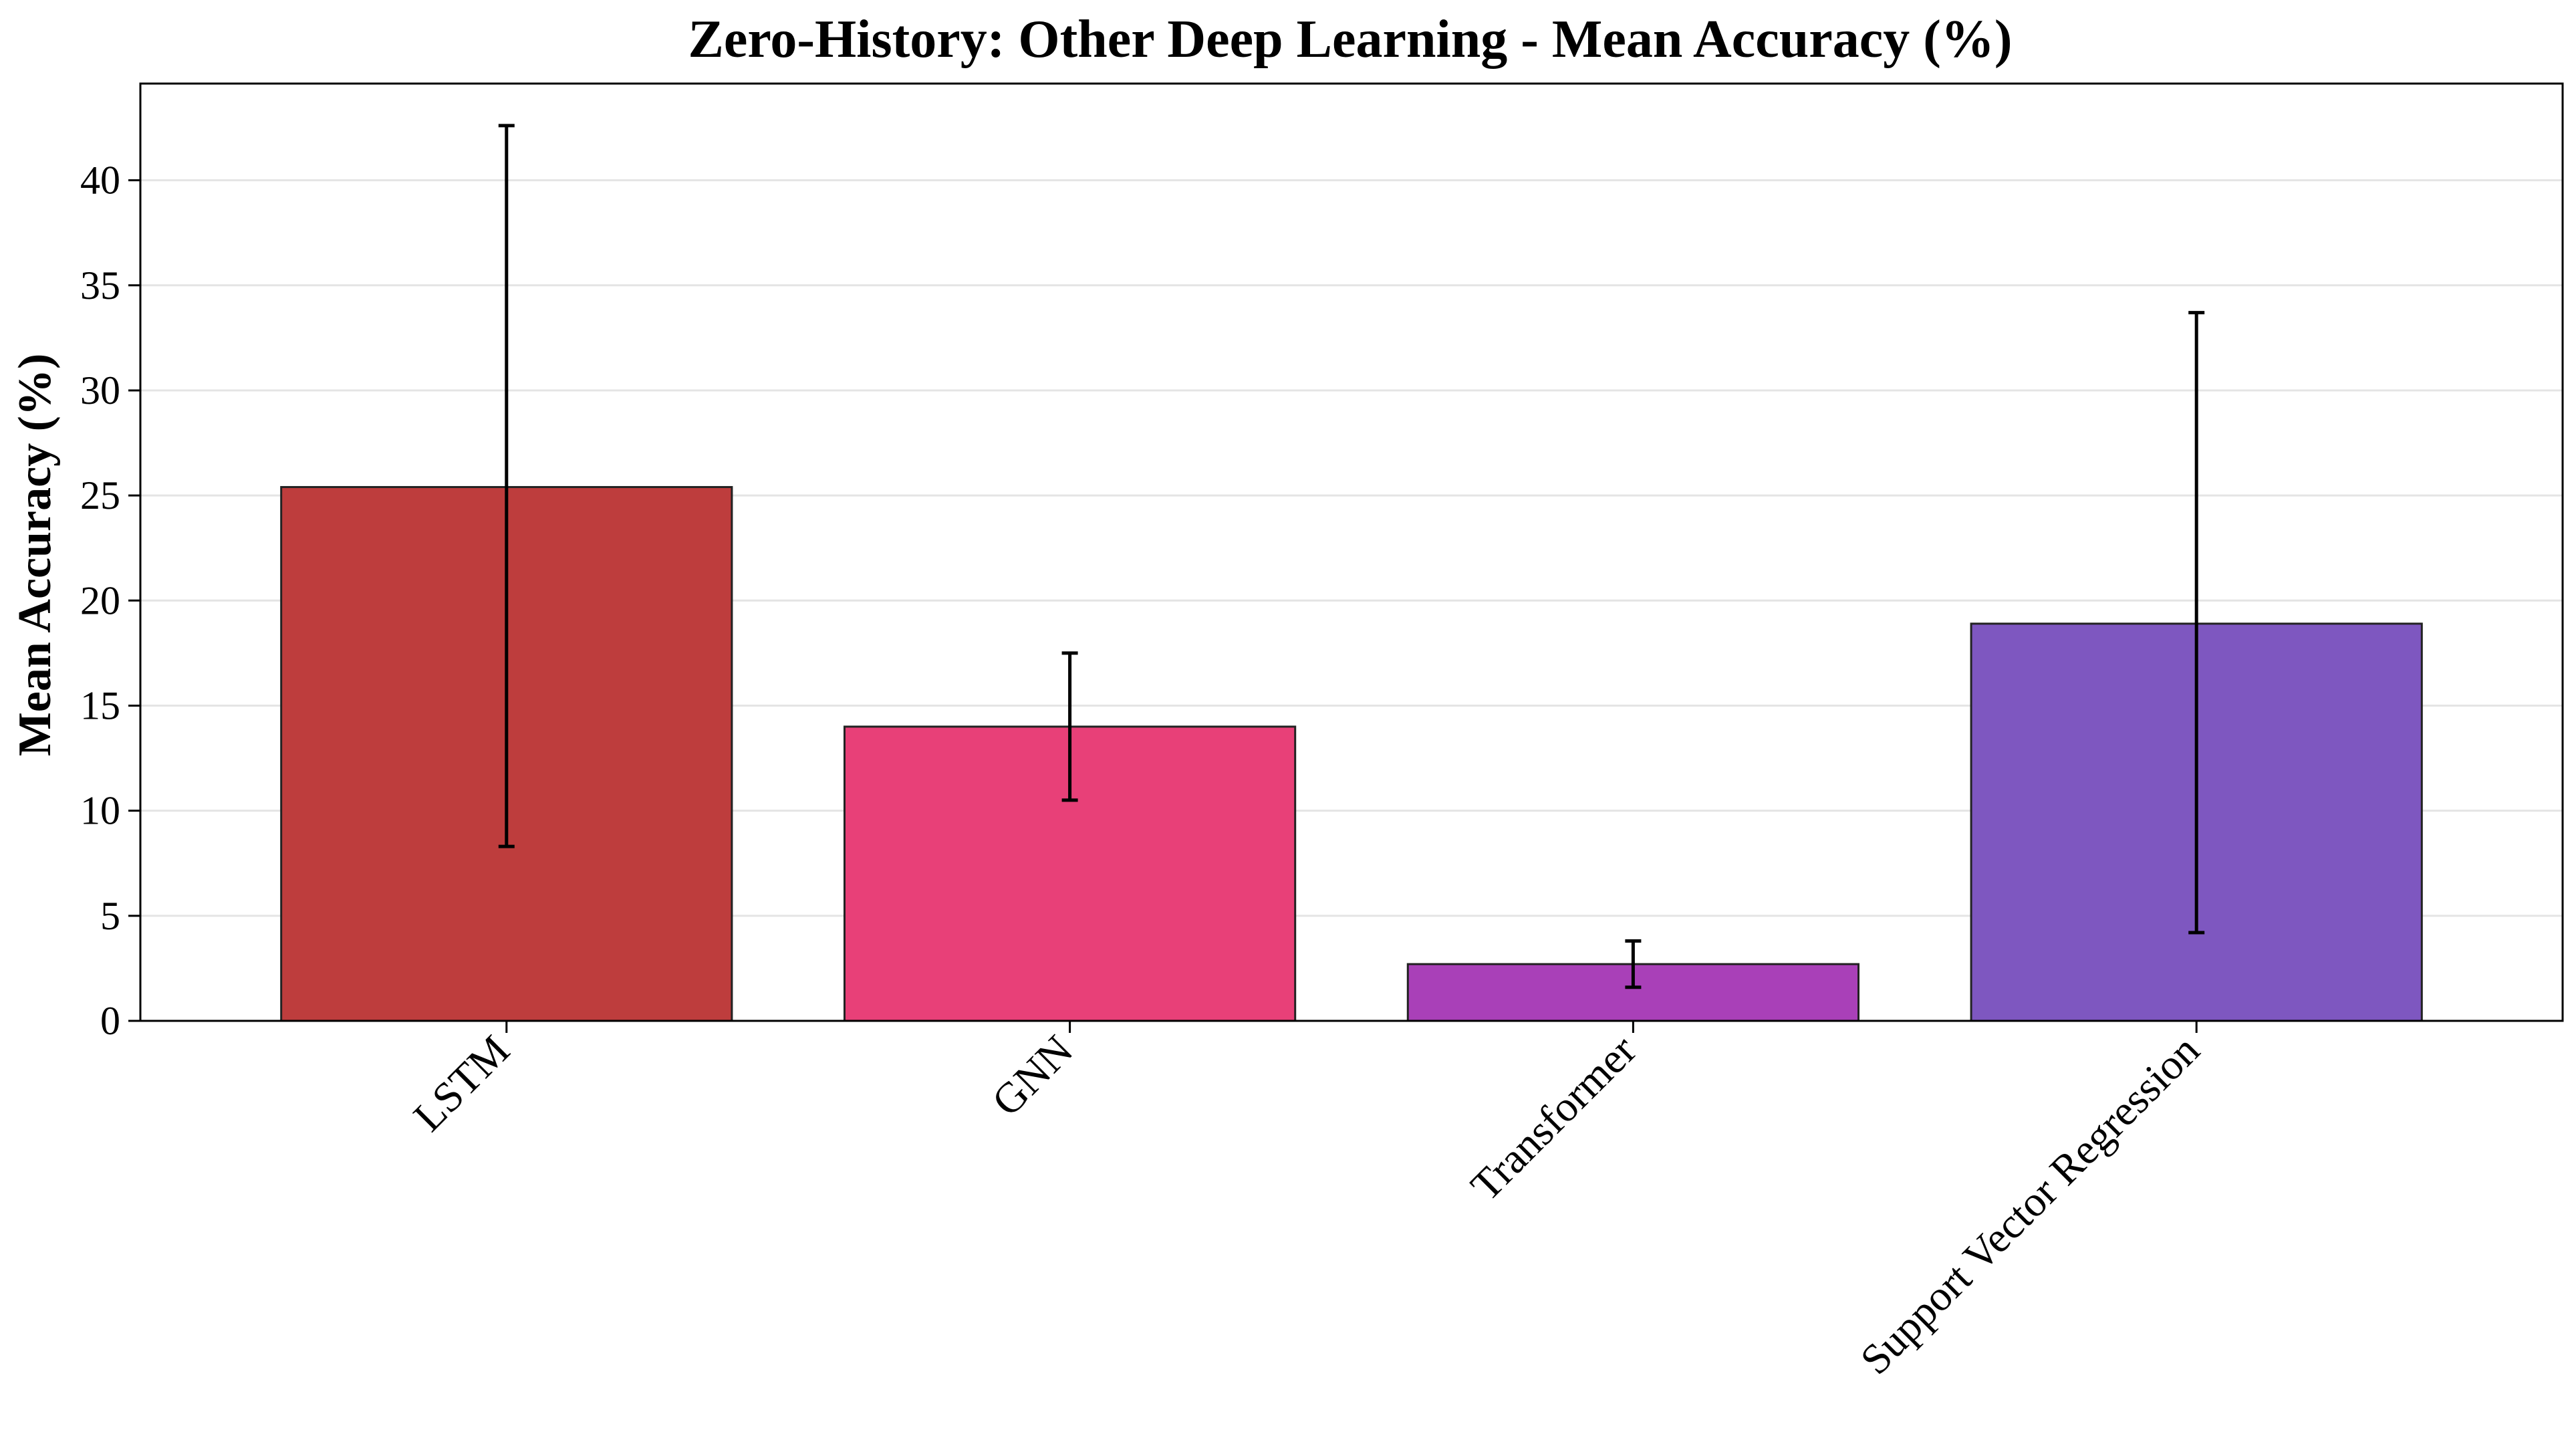 This screenshot has height=1430, width=2576. Describe the element at coordinates (100, 495) in the screenshot. I see `y-tick-label: 25` at that location.